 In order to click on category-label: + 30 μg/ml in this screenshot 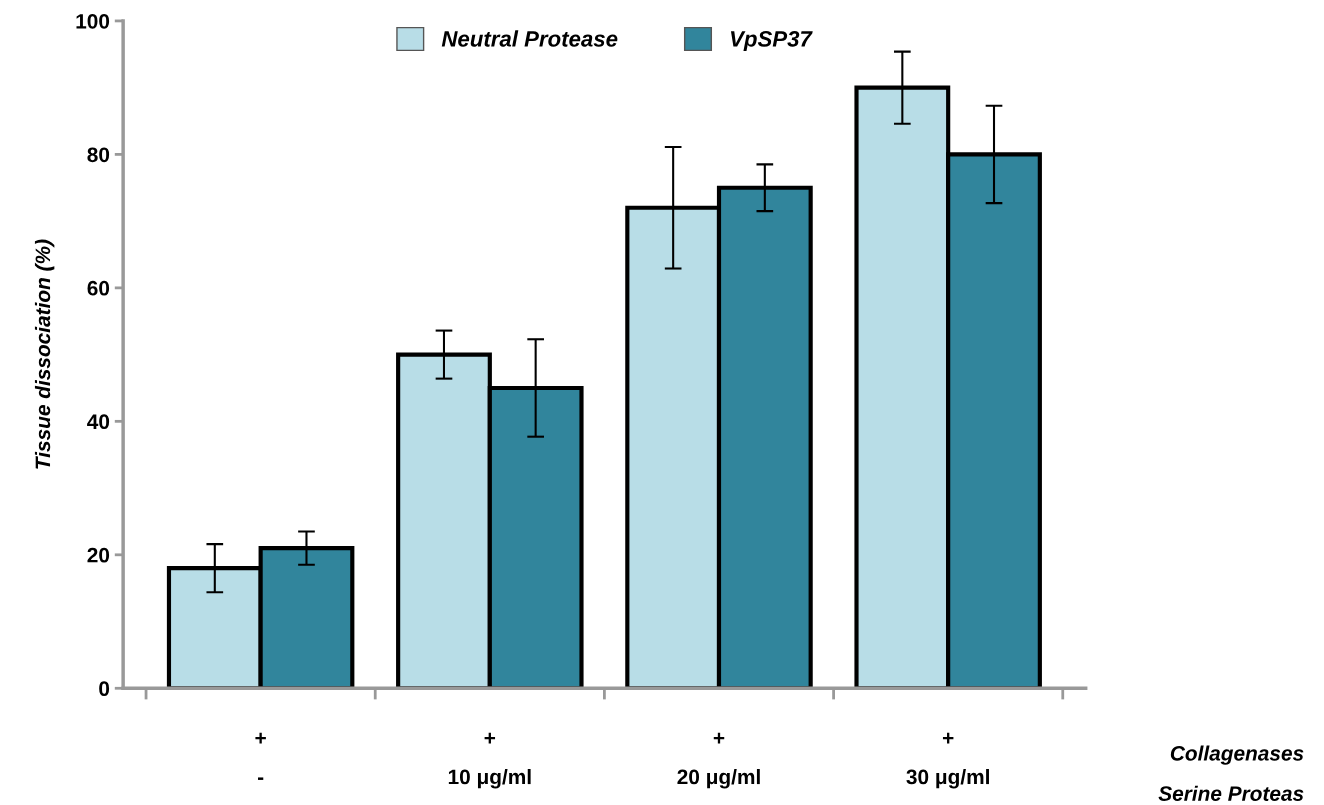, I will do `click(947, 760)`.